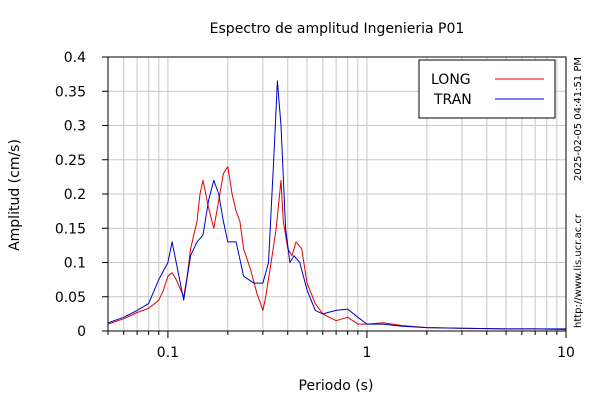 Image resolution: width=600 pixels, height=400 pixels. What do you see at coordinates (70, 298) in the screenshot?
I see `y-tick-label: 0.05` at bounding box center [70, 298].